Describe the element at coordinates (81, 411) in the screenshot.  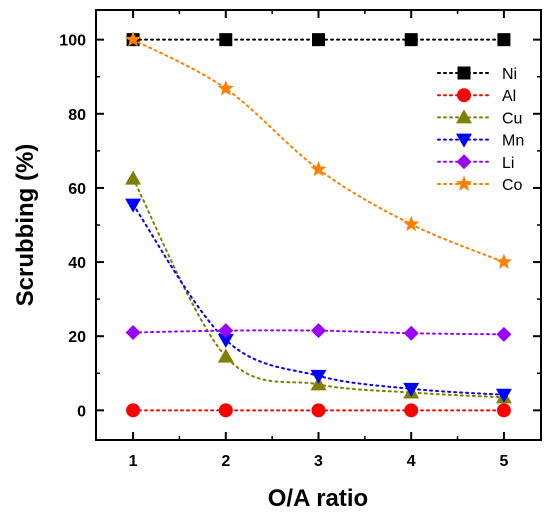
I see `y-tick-label: 0` at that location.